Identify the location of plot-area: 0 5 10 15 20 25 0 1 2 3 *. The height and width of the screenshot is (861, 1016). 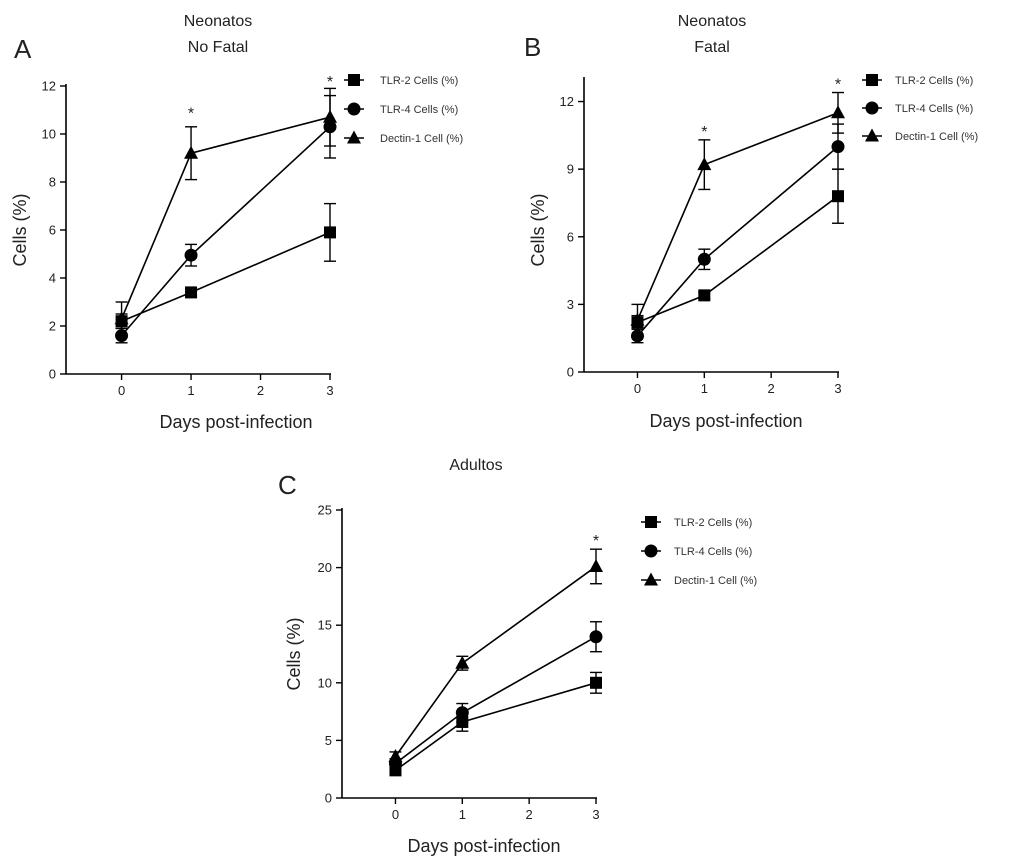
(460, 662).